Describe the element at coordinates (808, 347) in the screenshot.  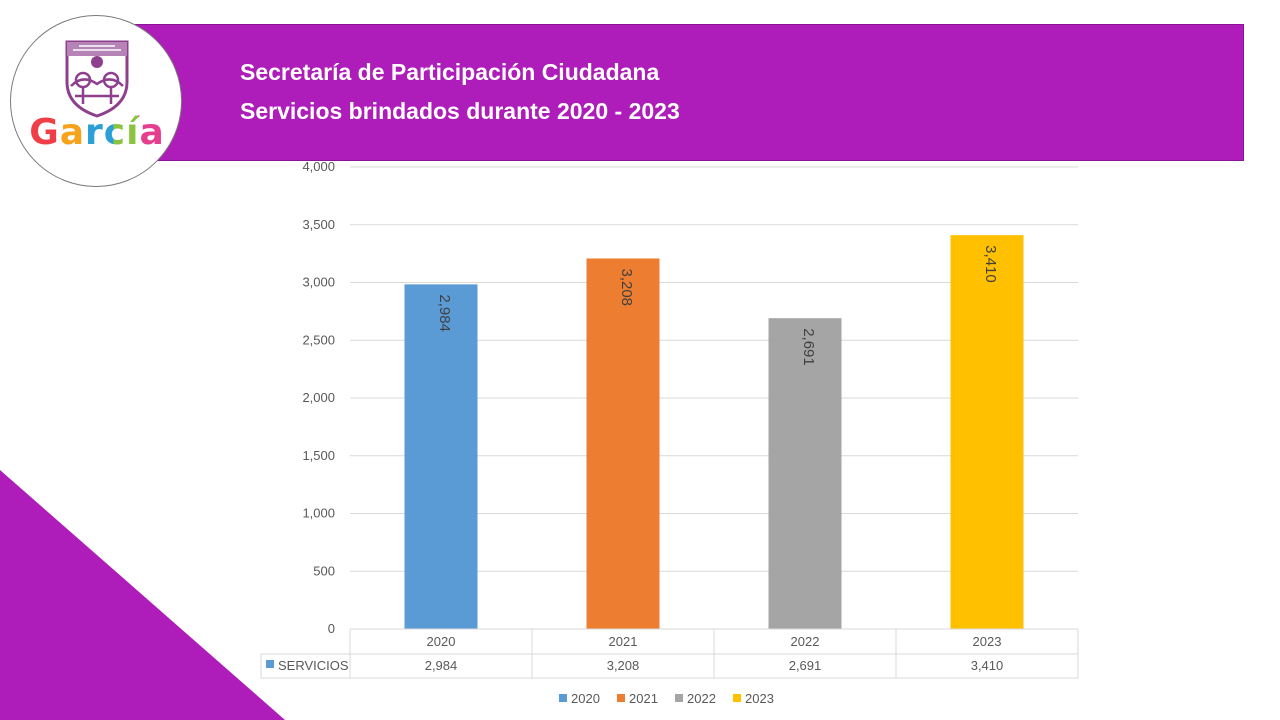
I see `data-label: 2,691` at that location.